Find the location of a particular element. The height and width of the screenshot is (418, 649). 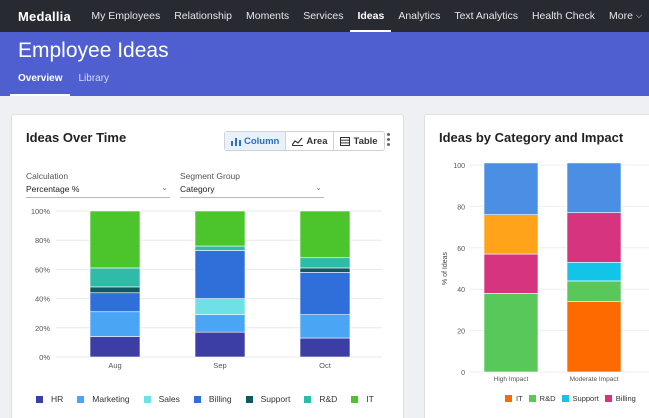

segment-group-label: Segment Group is located at coordinates (210, 176).